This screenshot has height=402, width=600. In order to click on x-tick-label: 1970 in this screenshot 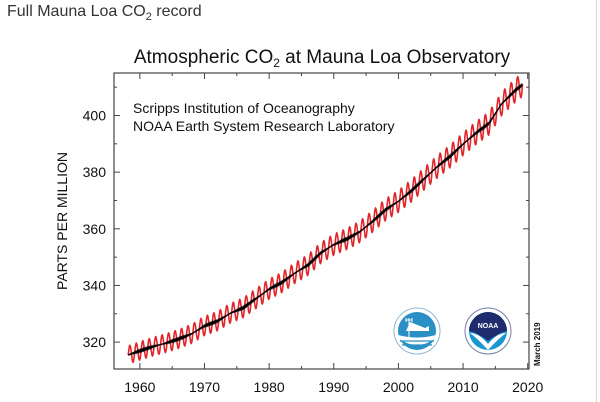, I will do `click(204, 387)`.